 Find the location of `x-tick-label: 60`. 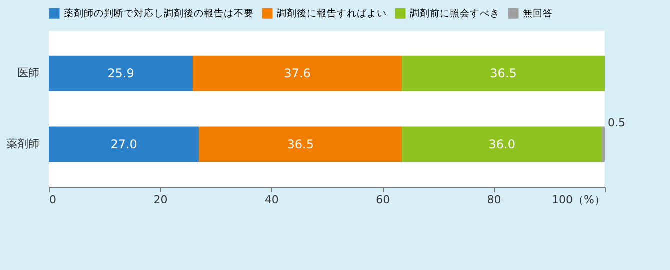

x-tick-label: 60 is located at coordinates (383, 200).